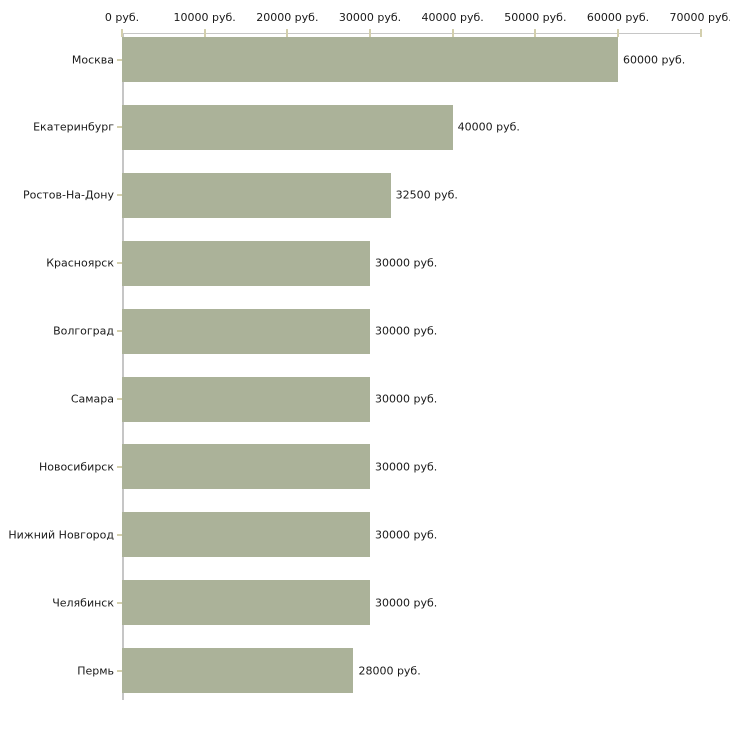 This screenshot has width=730, height=730. What do you see at coordinates (80, 263) in the screenshot?
I see `category-label: Красноярск` at bounding box center [80, 263].